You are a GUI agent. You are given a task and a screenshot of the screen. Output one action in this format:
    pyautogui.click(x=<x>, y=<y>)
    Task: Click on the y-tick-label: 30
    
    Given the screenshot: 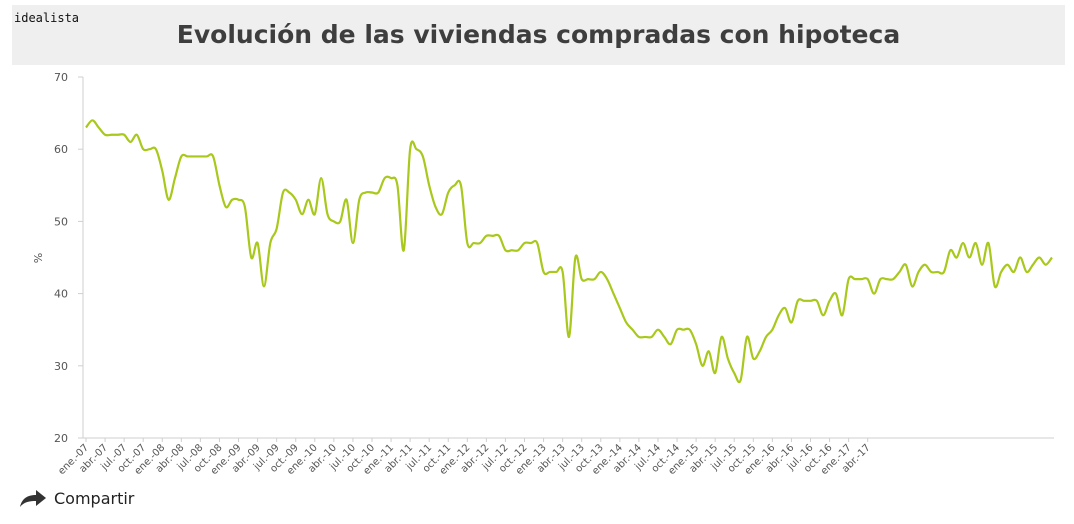 What is the action you would take?
    pyautogui.click(x=61, y=366)
    